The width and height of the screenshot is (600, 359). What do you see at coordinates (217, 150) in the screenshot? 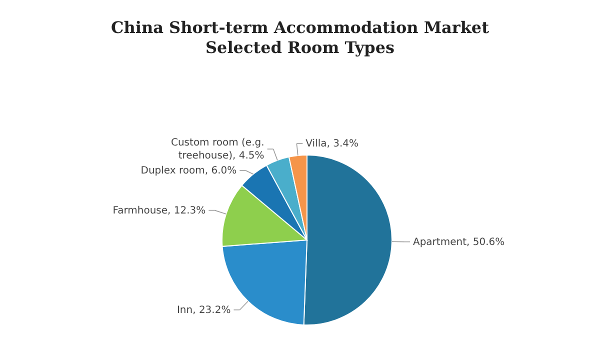
I see `slice-label: Custom room (e.g. treehouse), 4.5%` at bounding box center [217, 150].